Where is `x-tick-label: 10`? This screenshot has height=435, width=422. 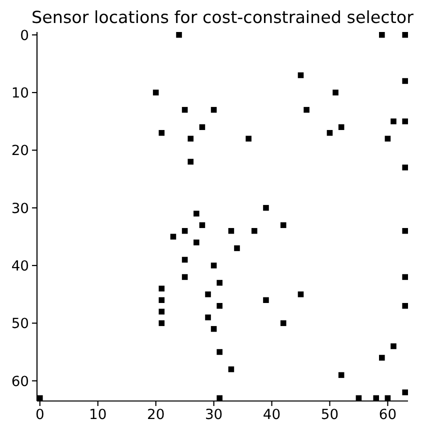
x-tick-label: 10 is located at coordinates (98, 414).